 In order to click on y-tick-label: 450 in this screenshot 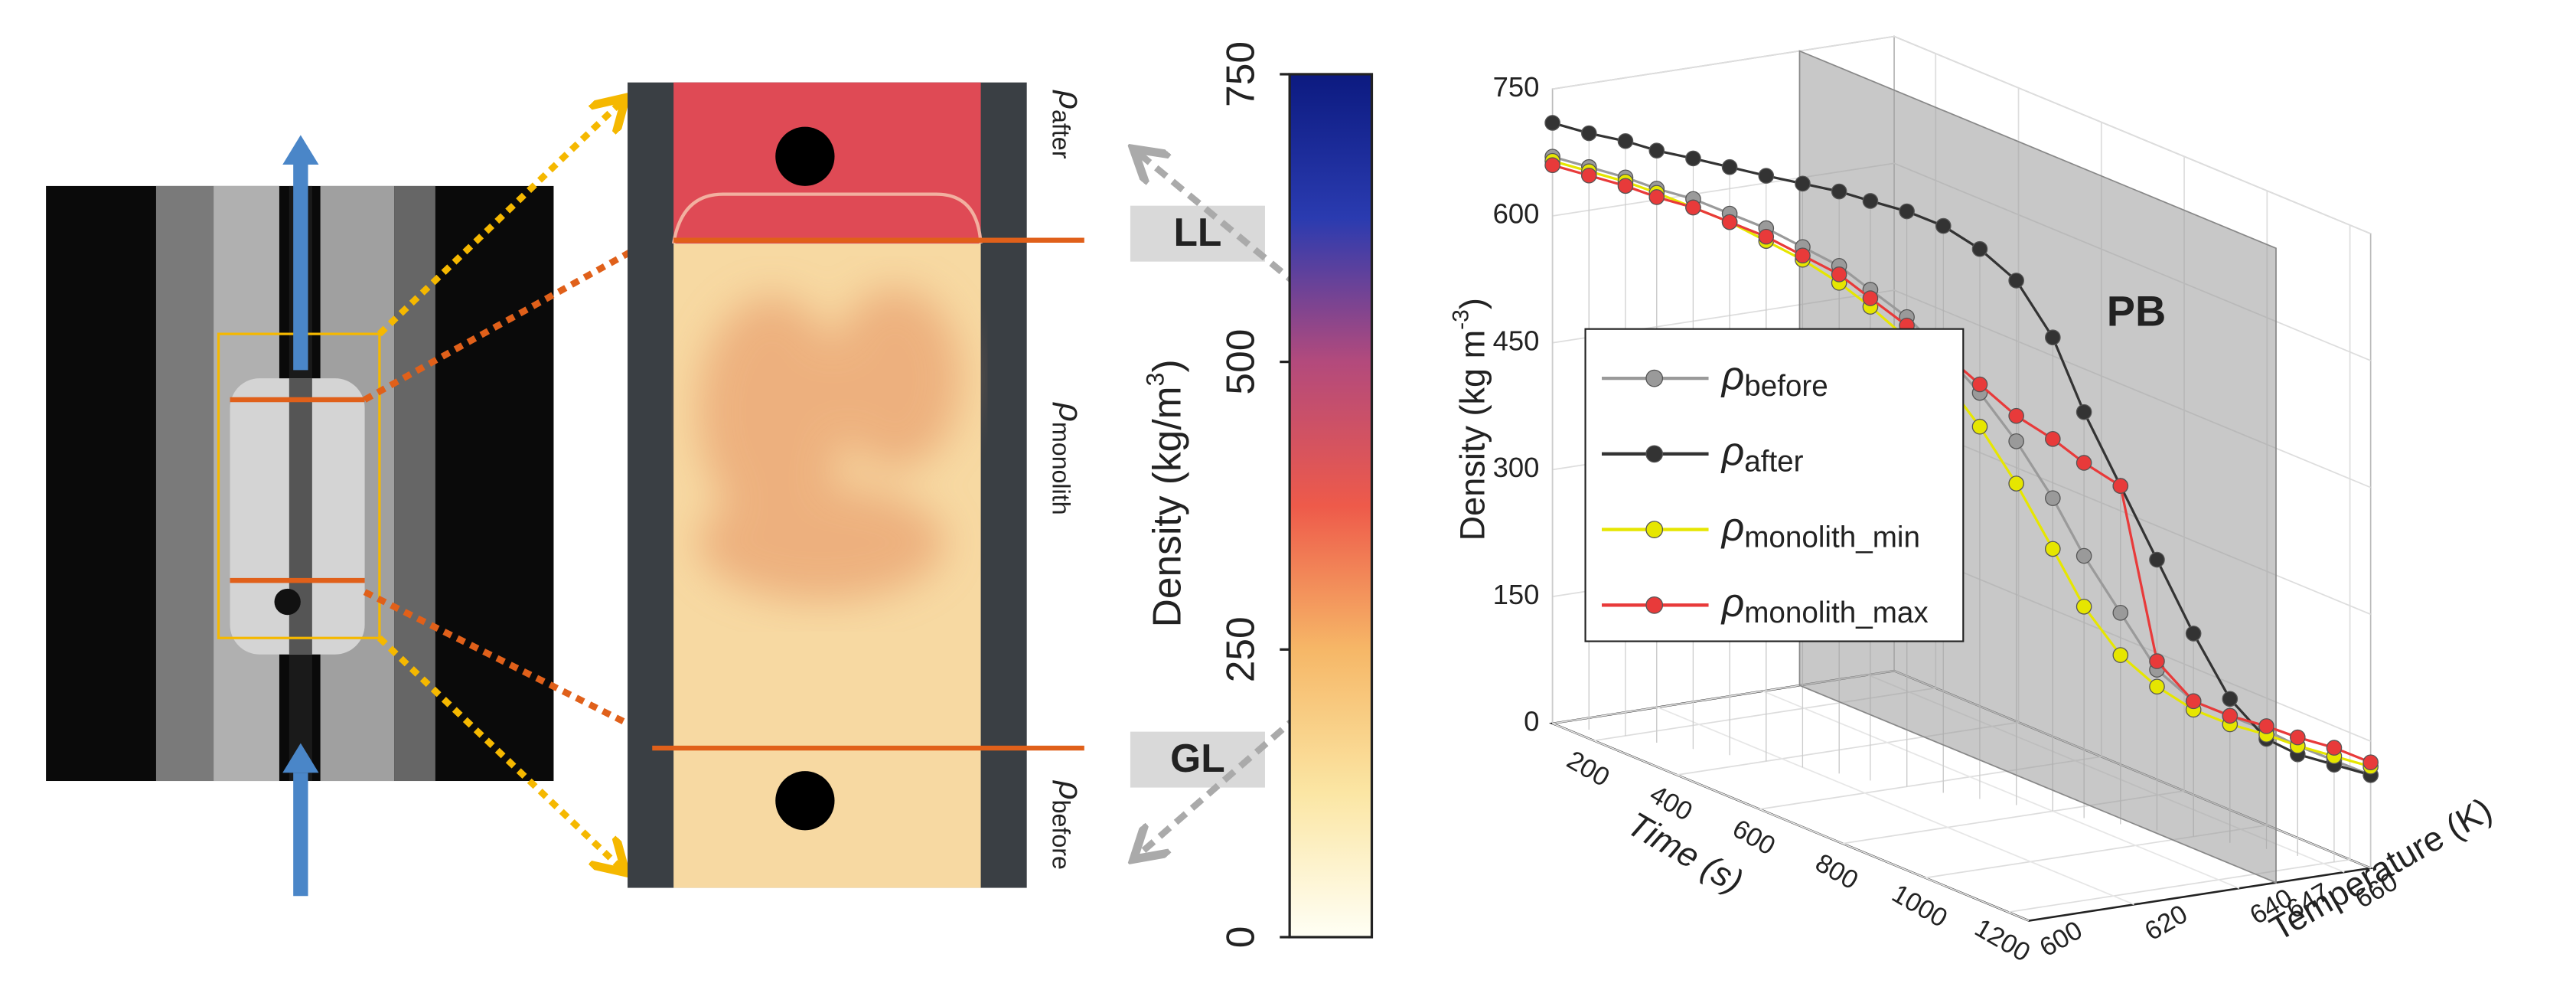, I will do `click(1517, 340)`.